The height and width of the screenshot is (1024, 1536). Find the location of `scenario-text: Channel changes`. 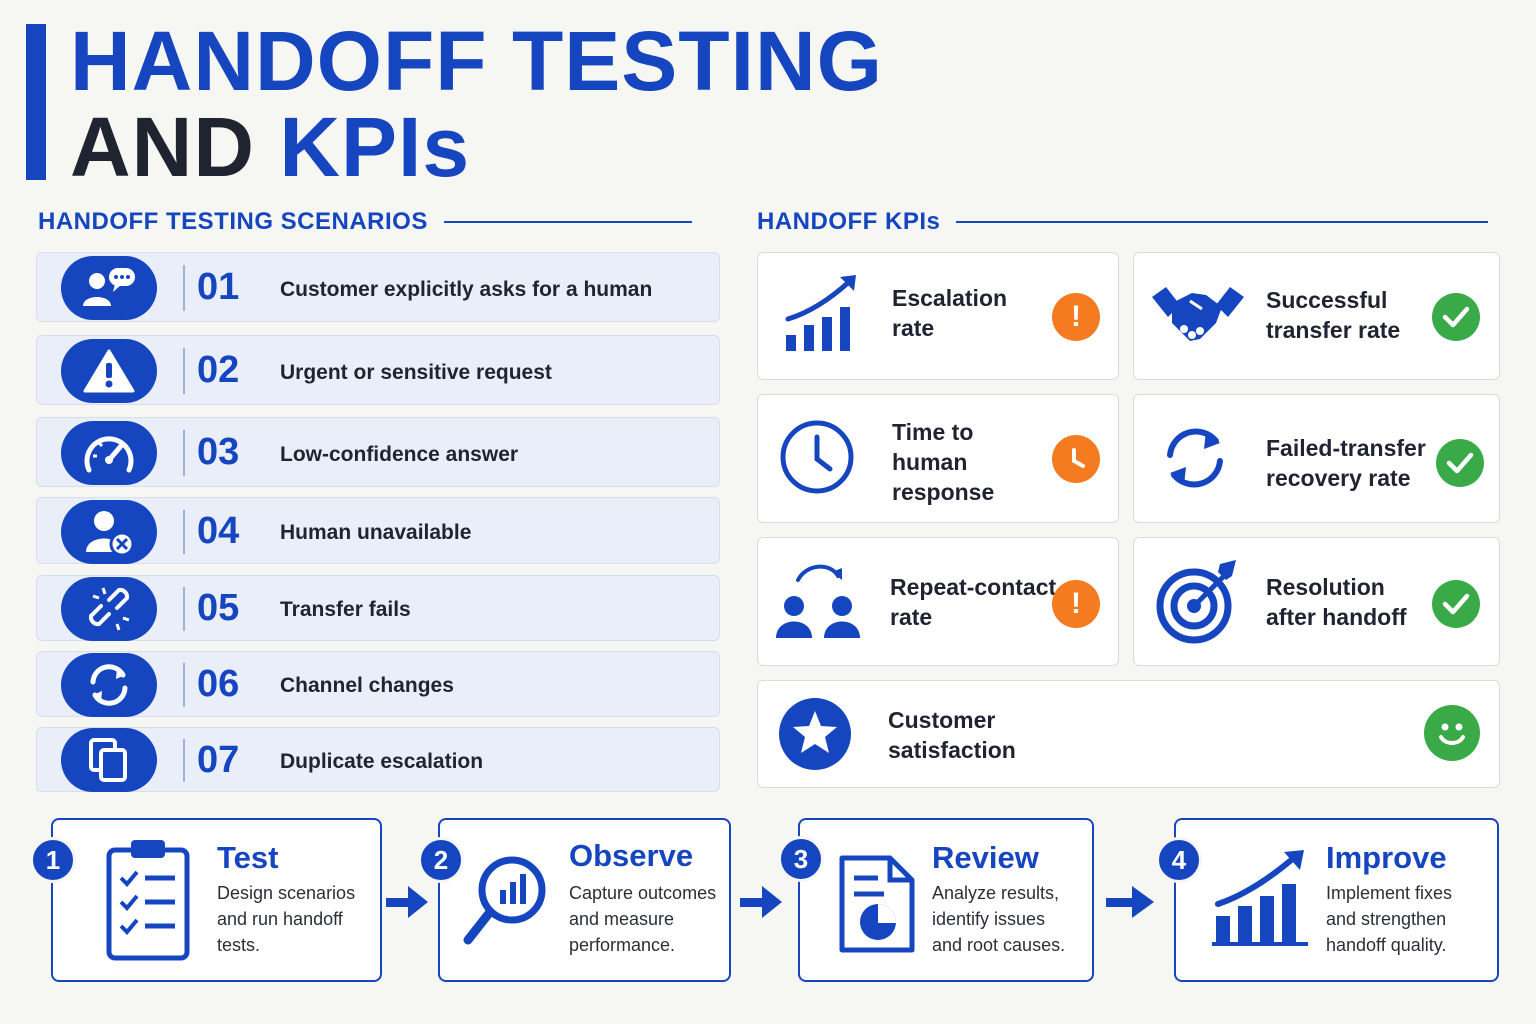

scenario-text: Channel changes is located at coordinates (367, 685).